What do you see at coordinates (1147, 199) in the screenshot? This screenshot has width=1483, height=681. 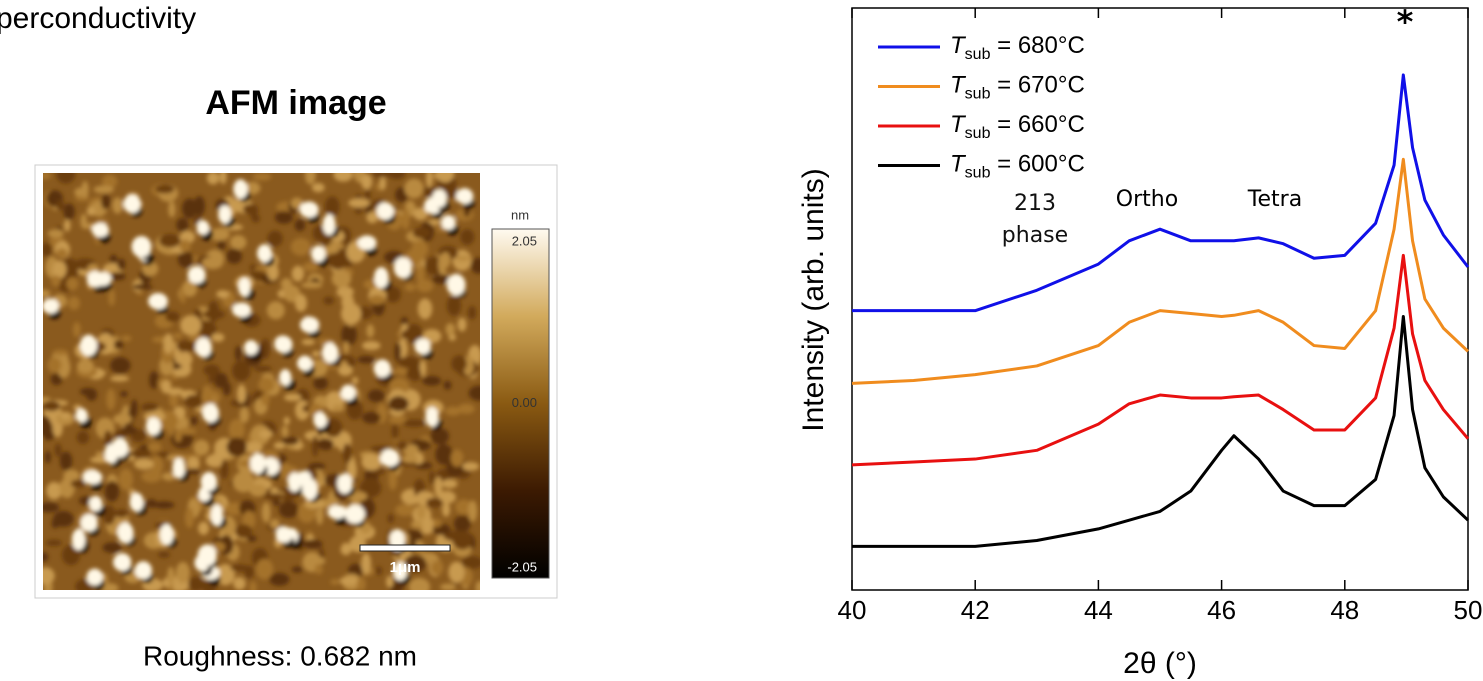 I see `annotation: Ortho` at bounding box center [1147, 199].